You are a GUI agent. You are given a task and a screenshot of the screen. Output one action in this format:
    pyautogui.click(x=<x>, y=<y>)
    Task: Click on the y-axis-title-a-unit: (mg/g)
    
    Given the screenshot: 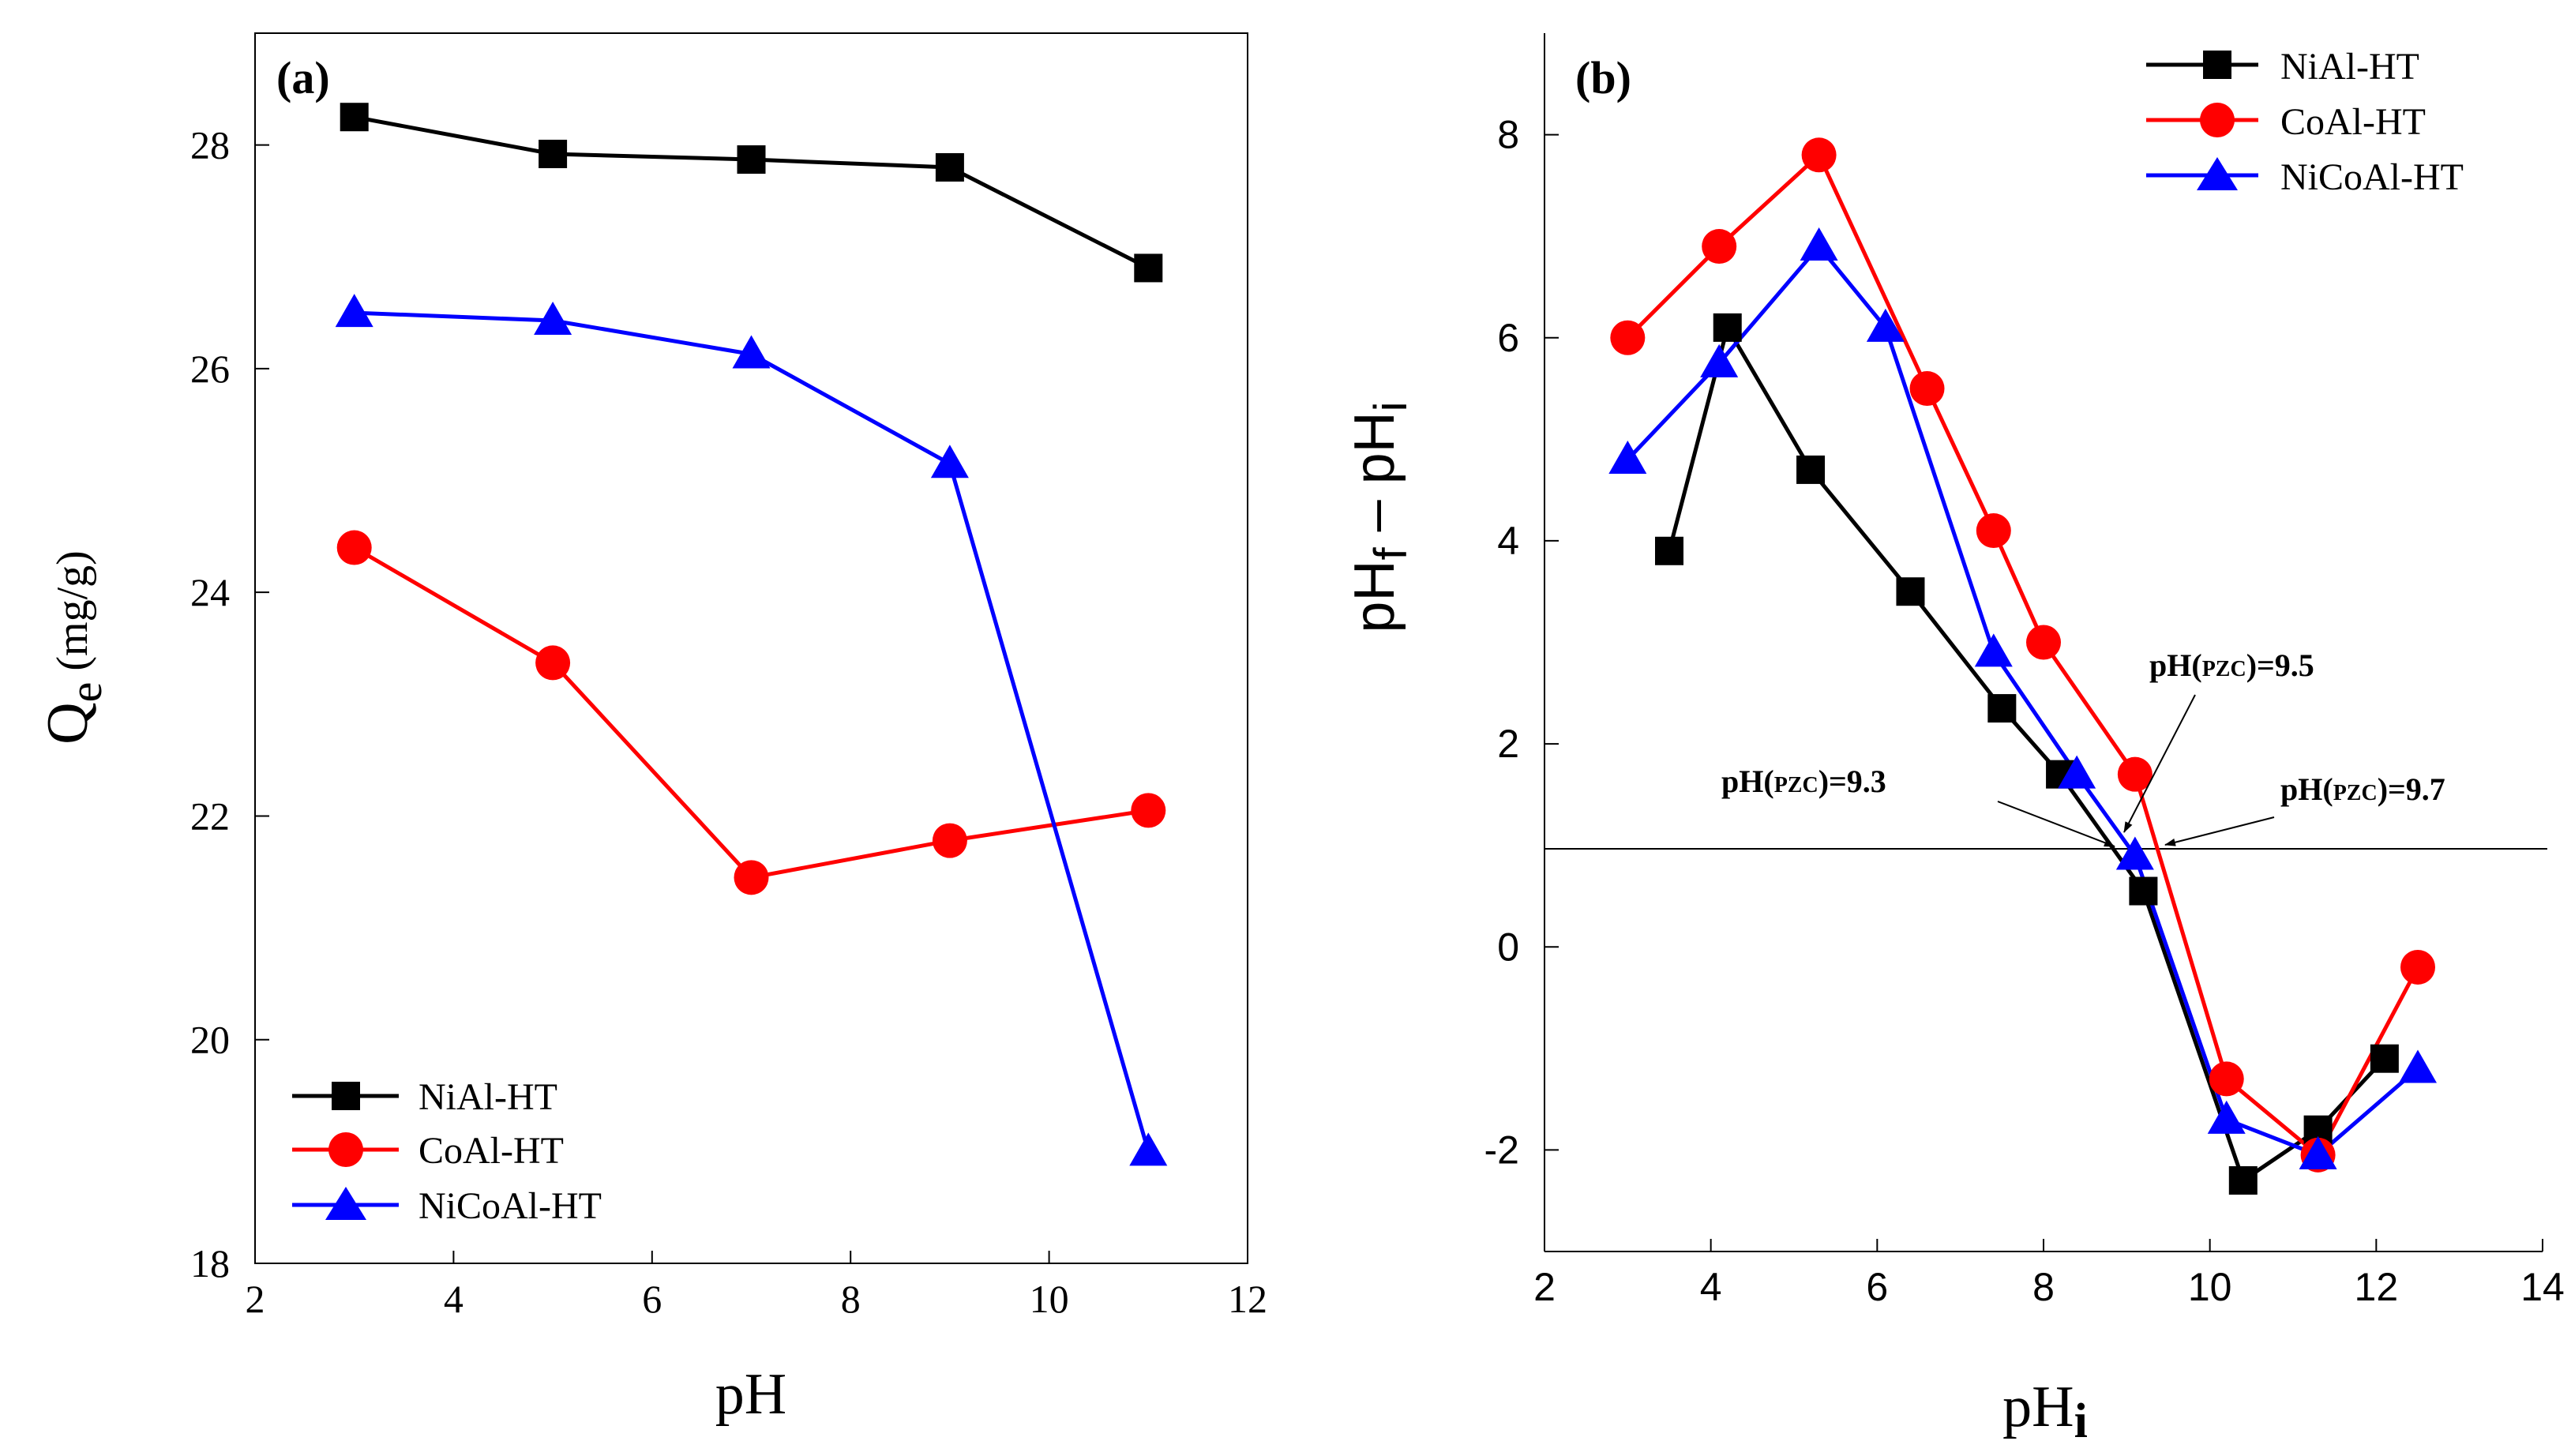 What is the action you would take?
    pyautogui.click(x=72, y=615)
    